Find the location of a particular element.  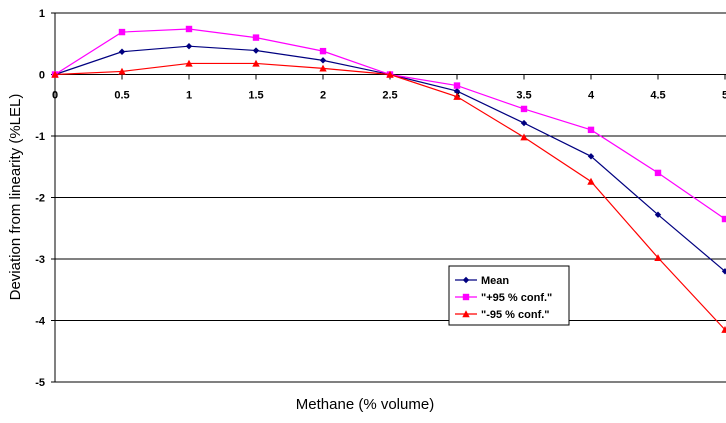

y-tick-label: -5 is located at coordinates (40, 383).